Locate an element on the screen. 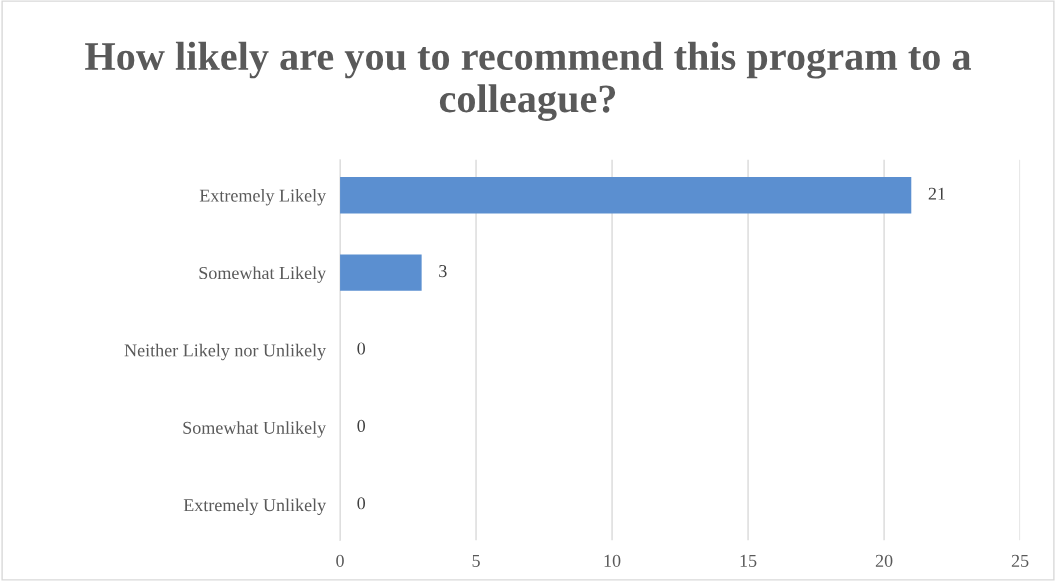 This screenshot has width=1056, height=581. x-tick-label: 20 is located at coordinates (884, 560).